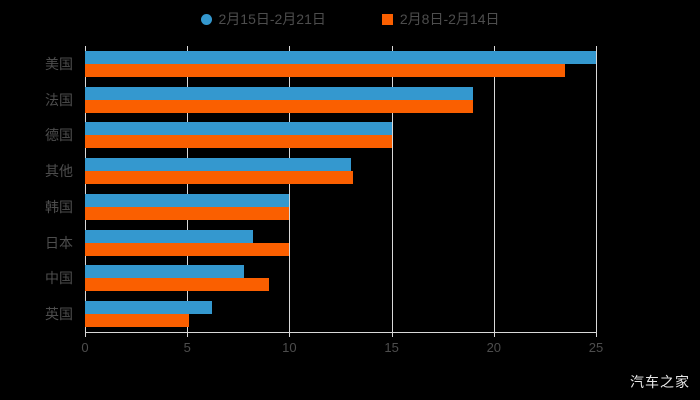  What do you see at coordinates (59, 171) in the screenshot?
I see `category-label: 其他` at bounding box center [59, 171].